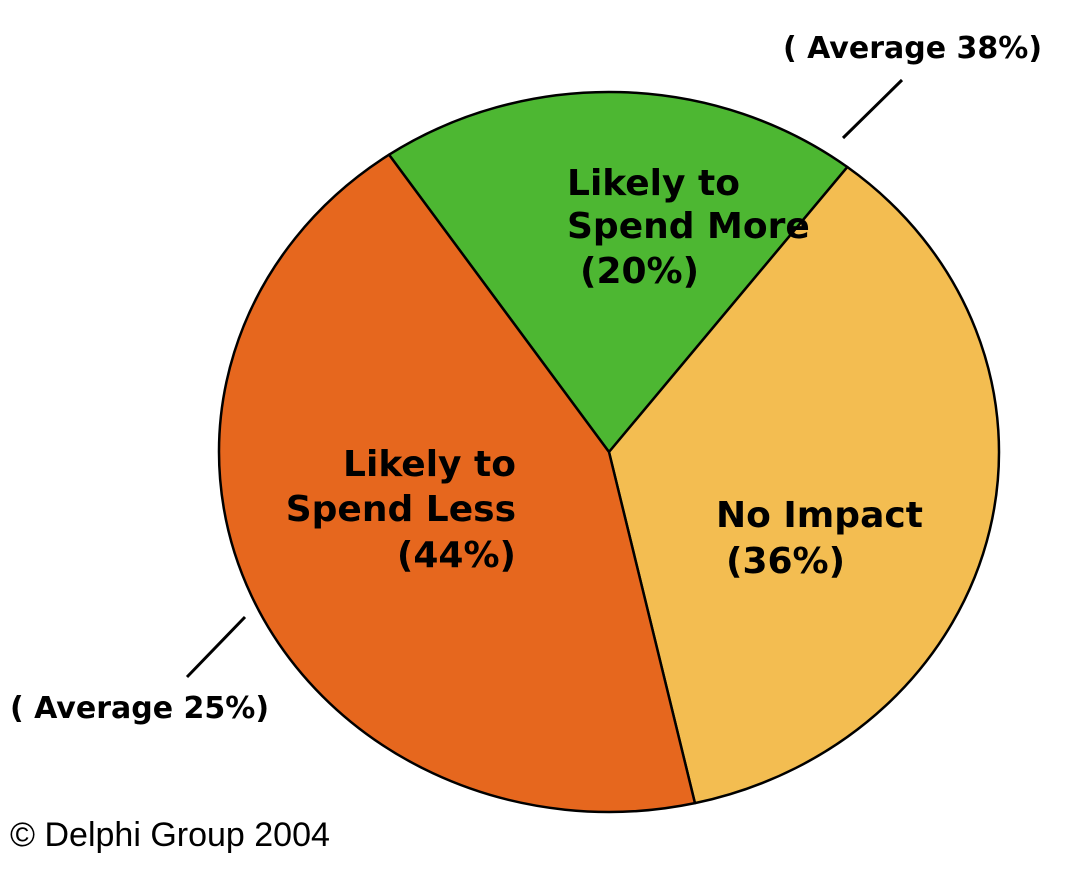  I want to click on slice-label-no-impact: No Impact, so click(819, 515).